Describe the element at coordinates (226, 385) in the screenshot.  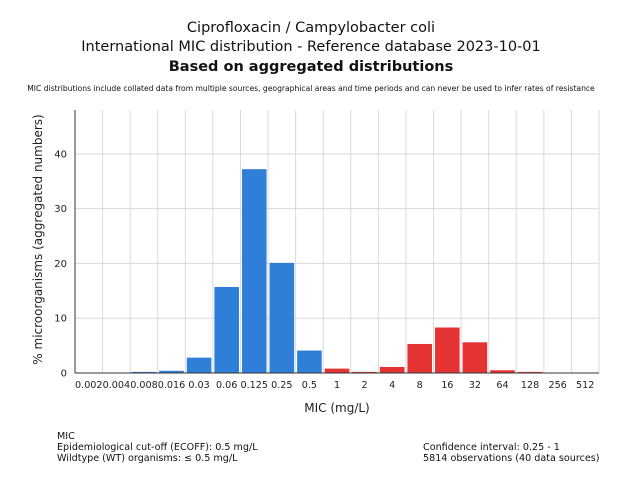
I see `x-tick-label: 0.06` at that location.